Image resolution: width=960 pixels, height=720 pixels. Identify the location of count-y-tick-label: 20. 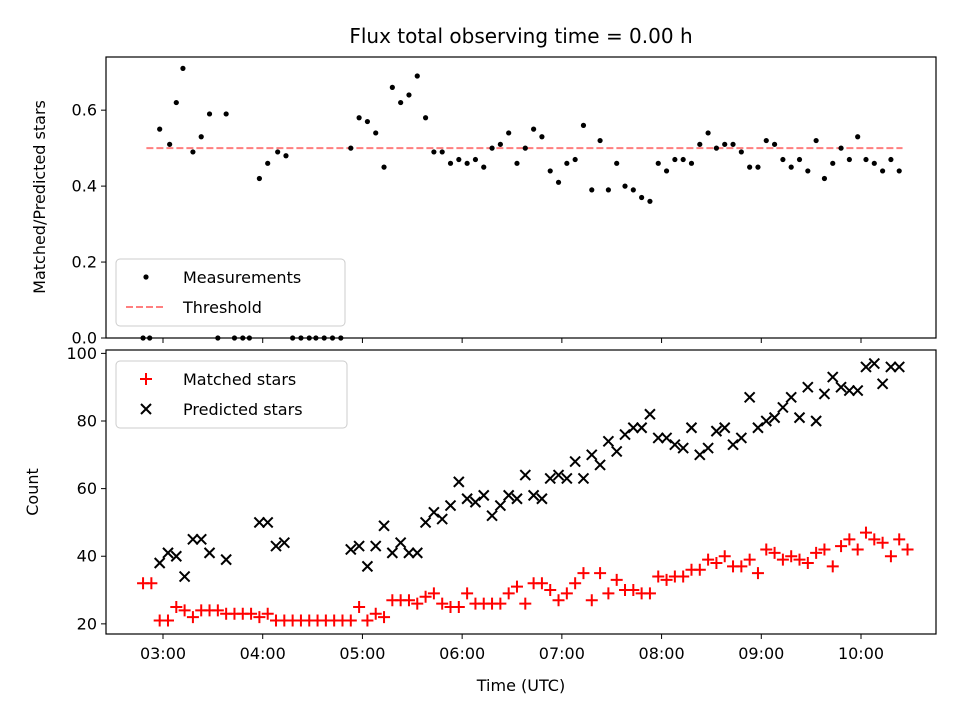
(87, 623).